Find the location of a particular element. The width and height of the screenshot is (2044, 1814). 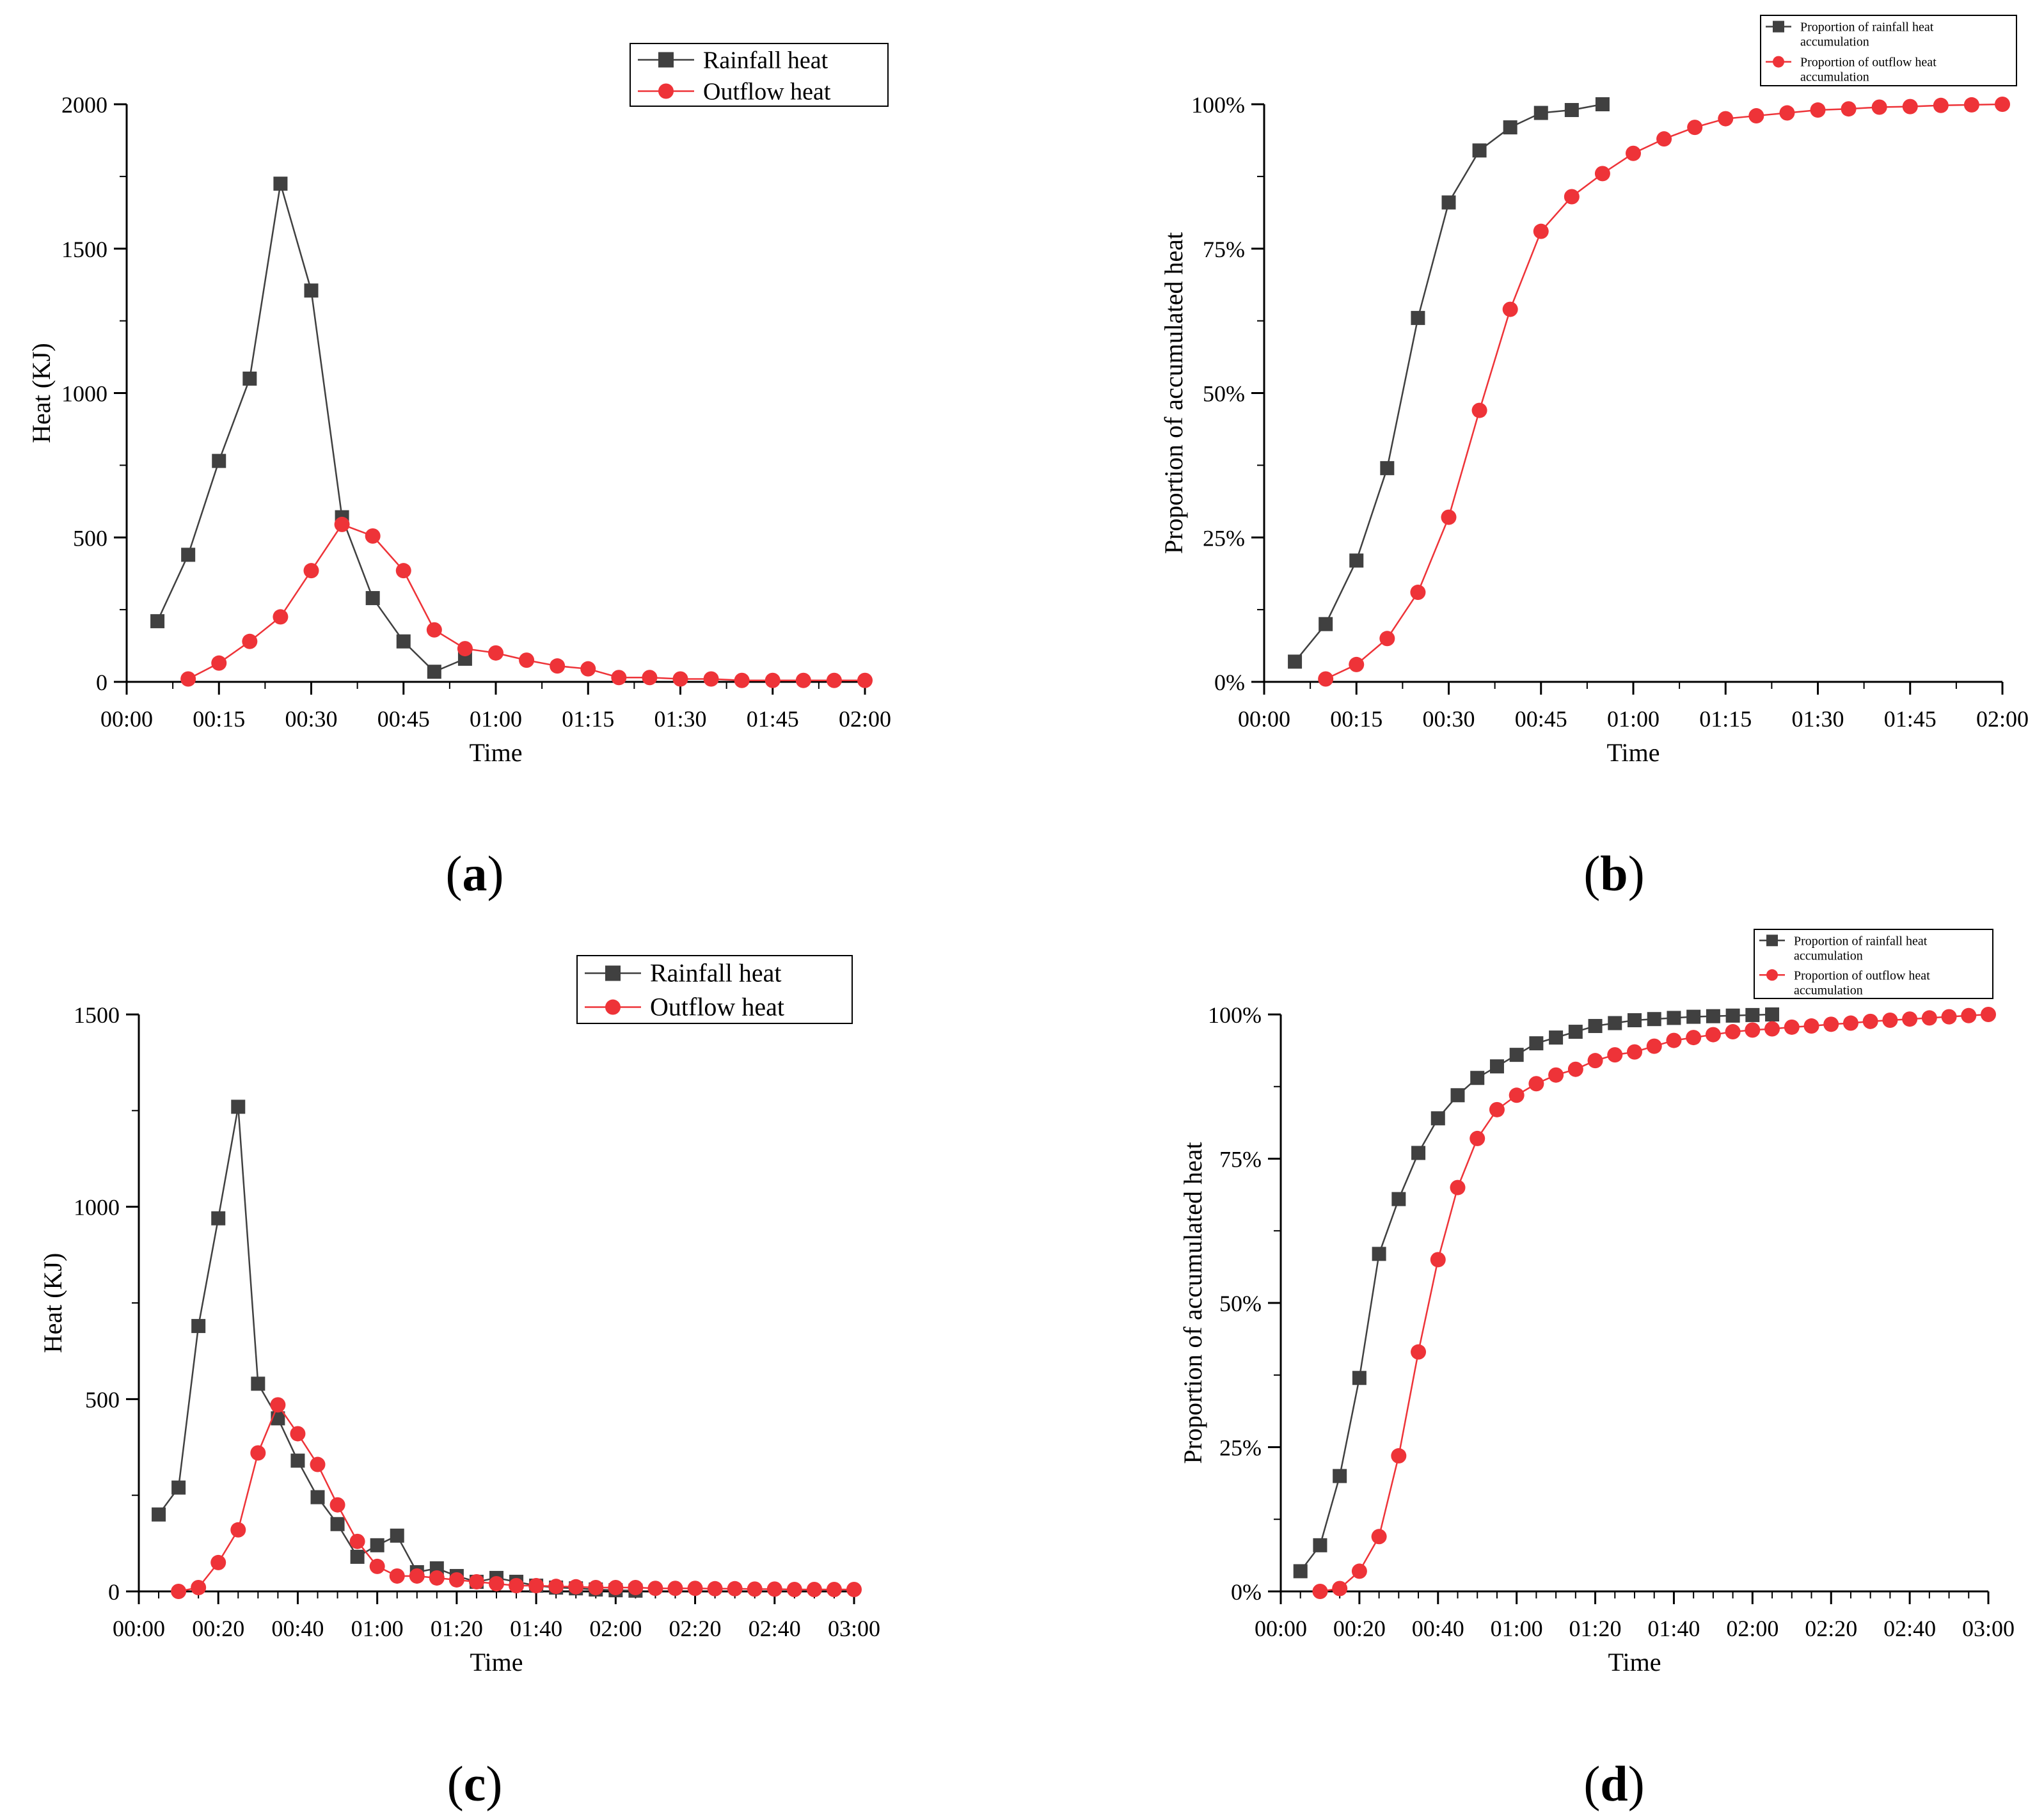

x-tick-label: 03:00 is located at coordinates (854, 1628).